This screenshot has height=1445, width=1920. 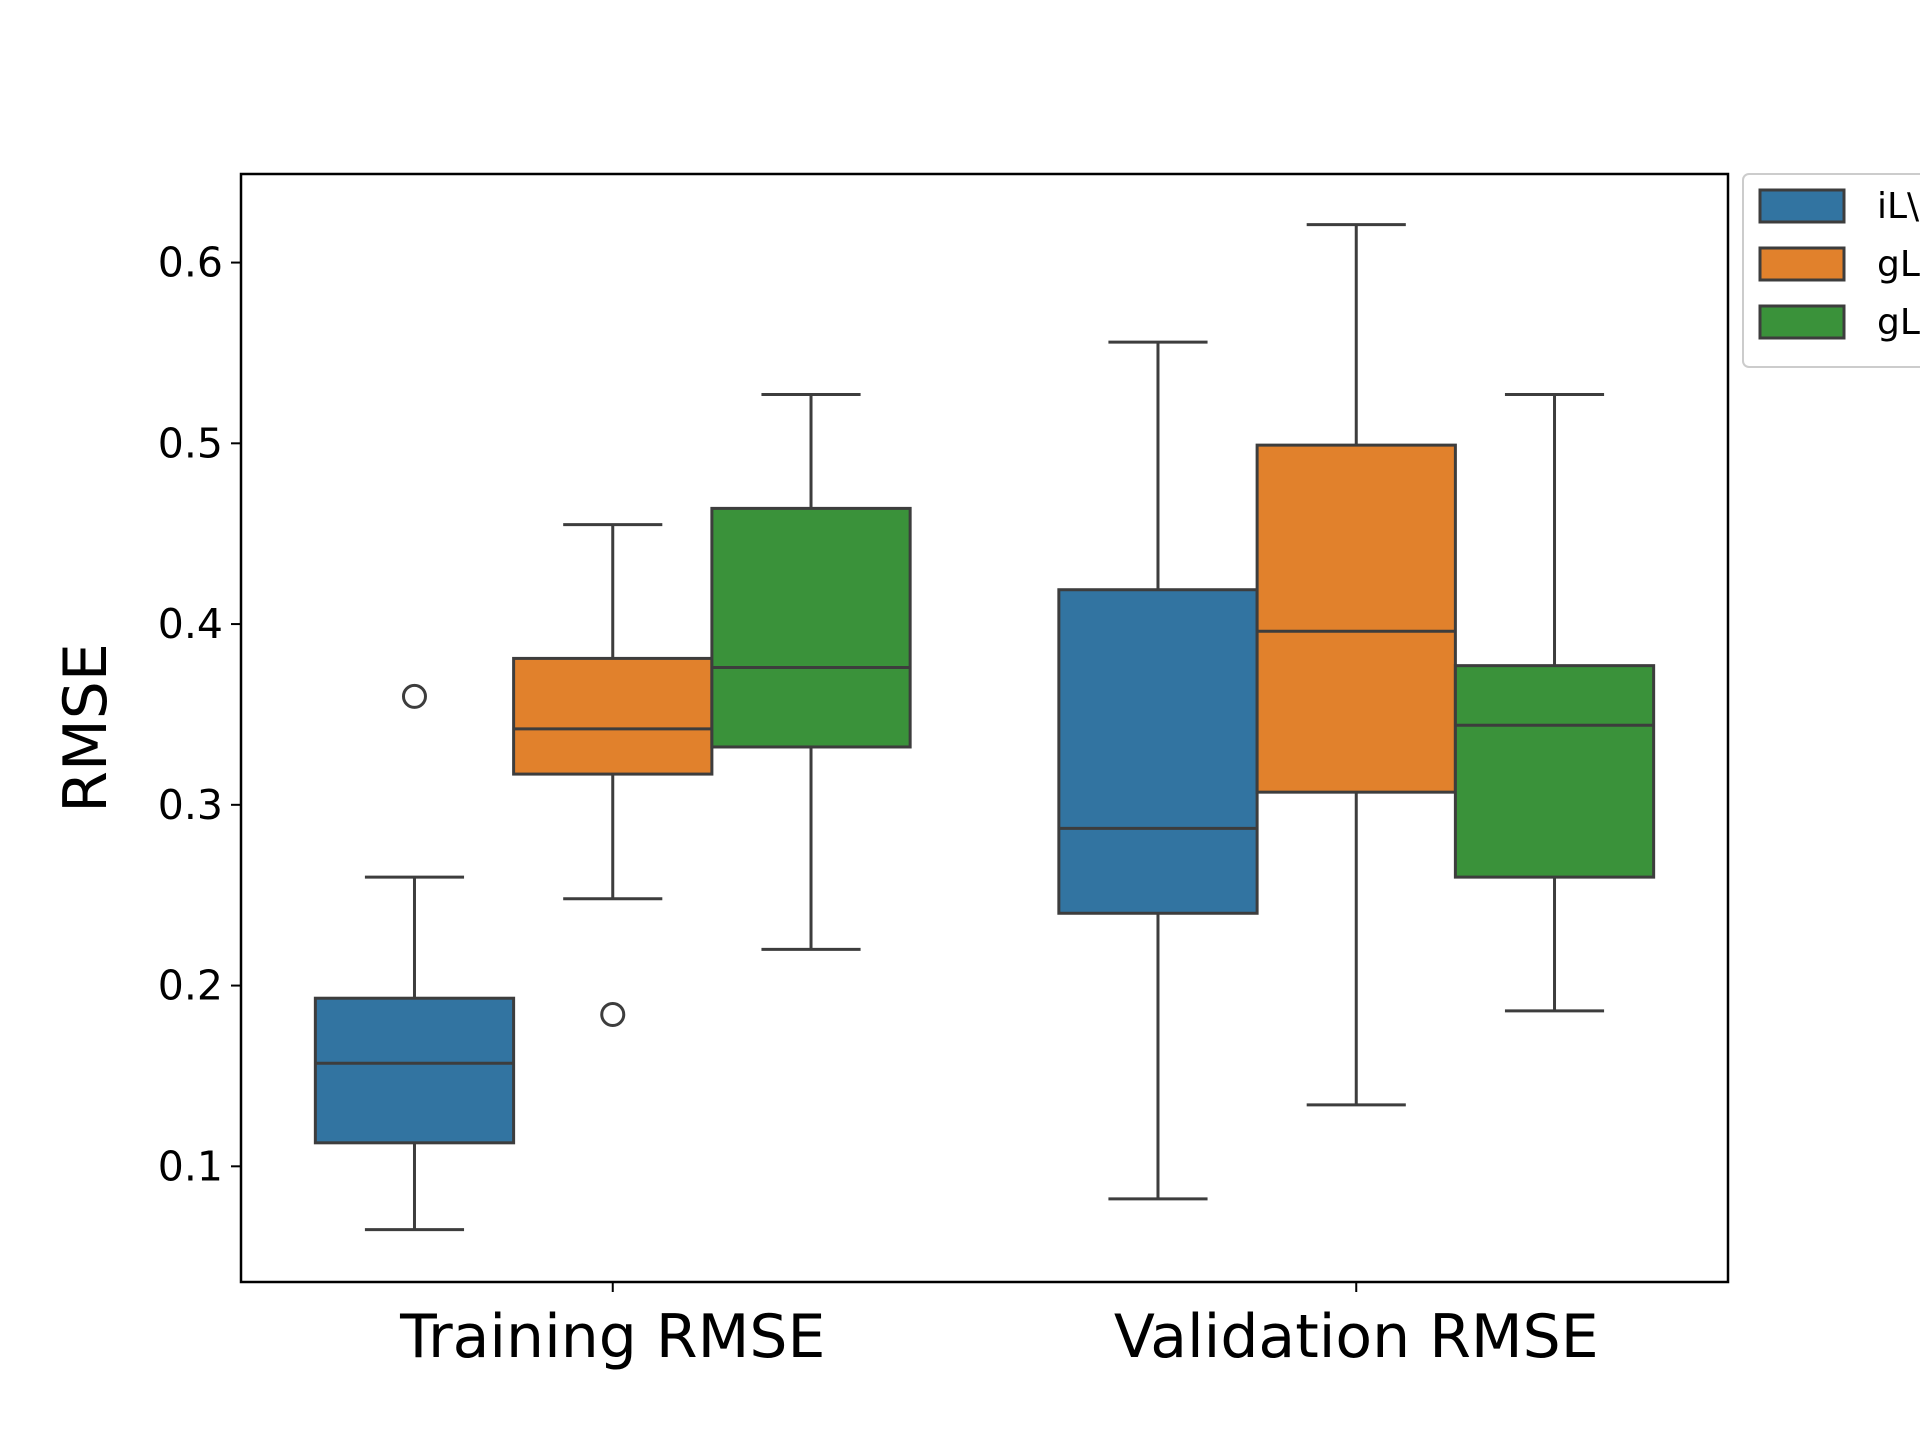 What do you see at coordinates (1356, 1337) in the screenshot?
I see `x-tick-label: Validation RMSE` at bounding box center [1356, 1337].